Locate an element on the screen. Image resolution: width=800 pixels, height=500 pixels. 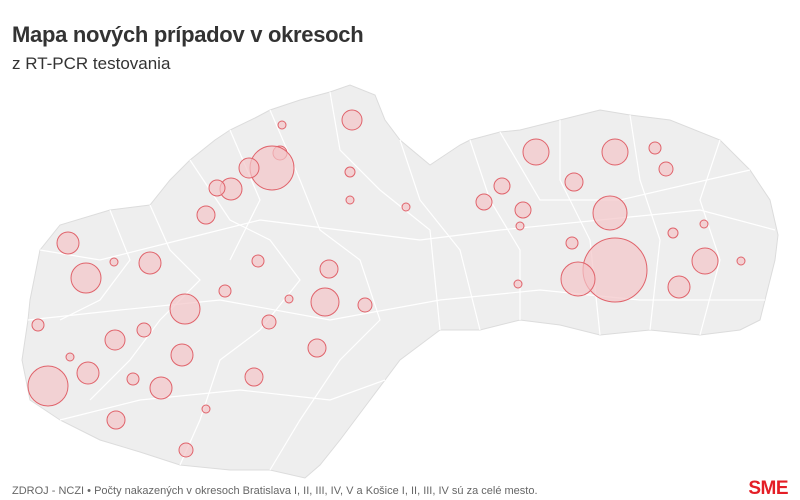
map-subtitle: z RT-PCR testovania is located at coordinates (91, 63).